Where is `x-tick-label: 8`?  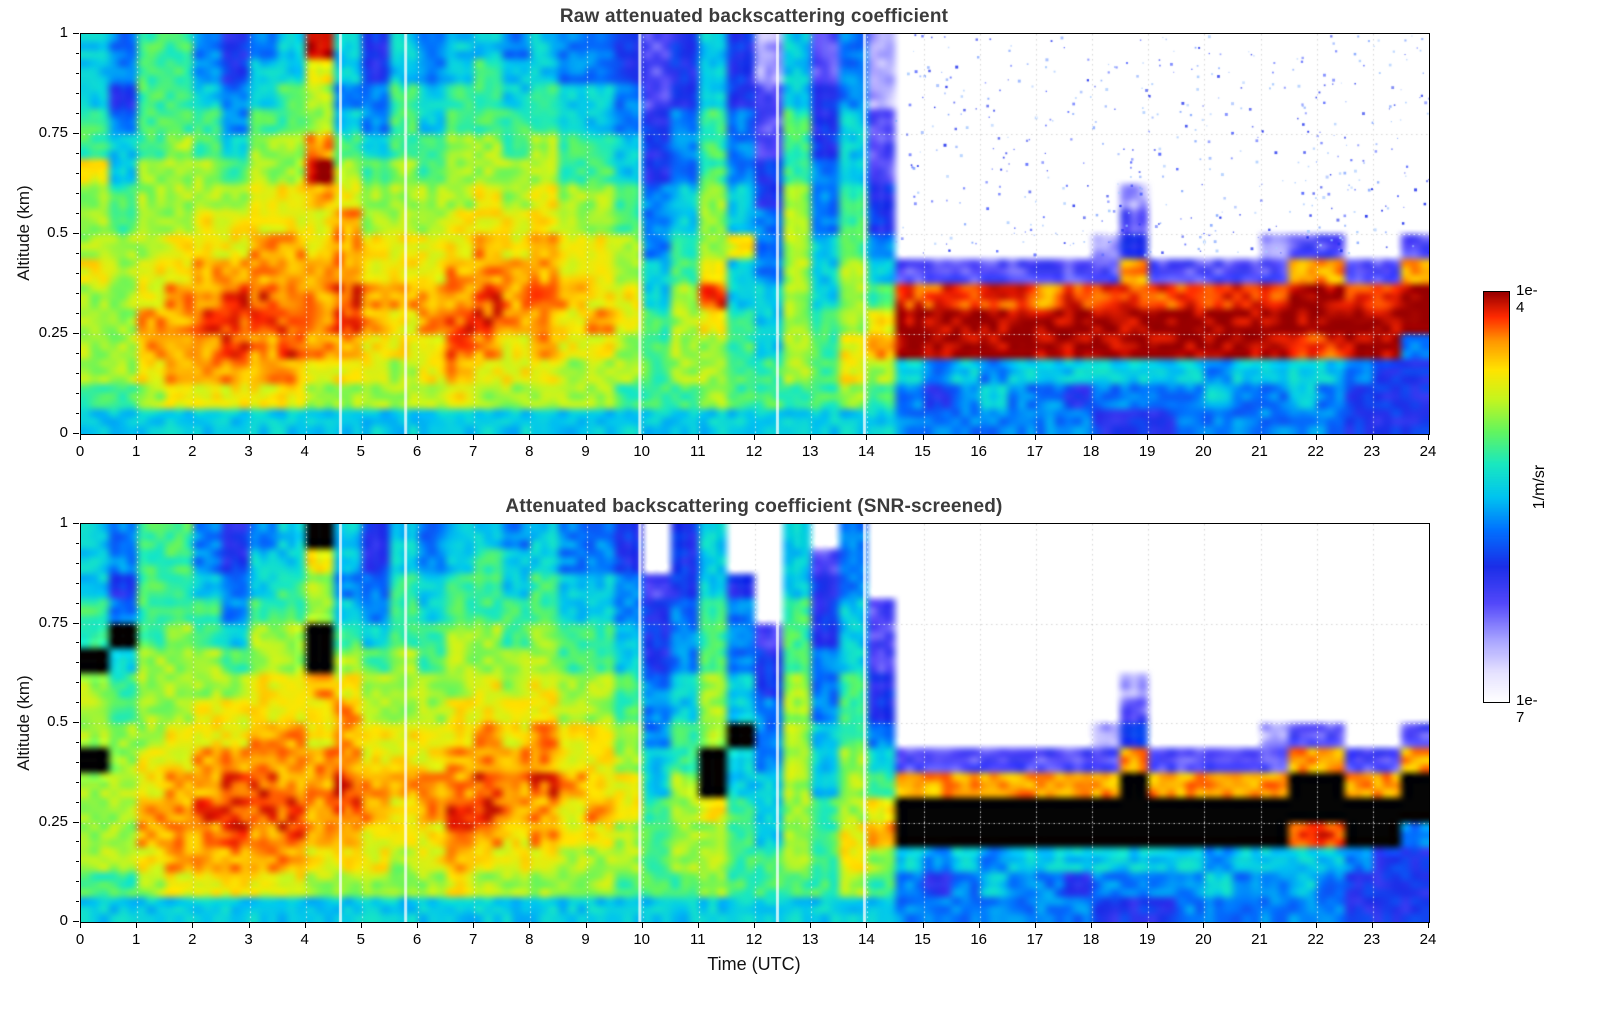 x-tick-label: 8 is located at coordinates (529, 451).